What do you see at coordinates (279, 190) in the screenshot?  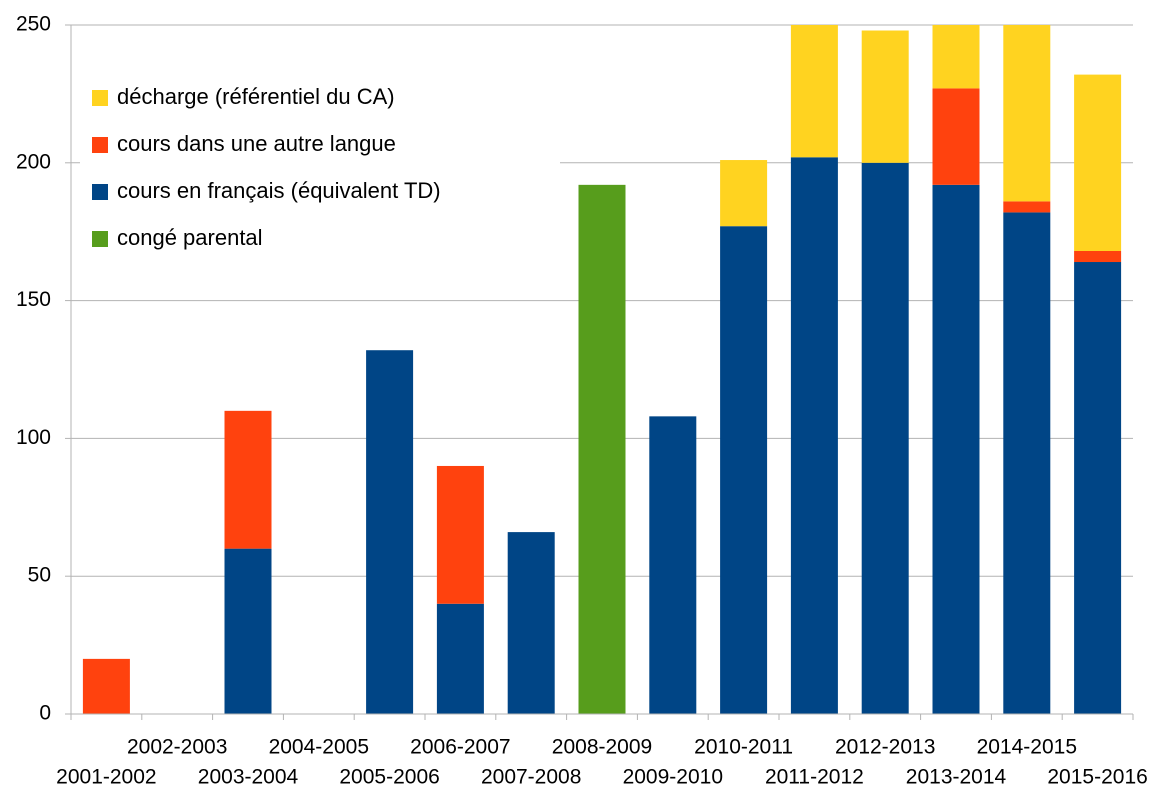 I see `legend-label: cours en français (équivalent TD)` at bounding box center [279, 190].